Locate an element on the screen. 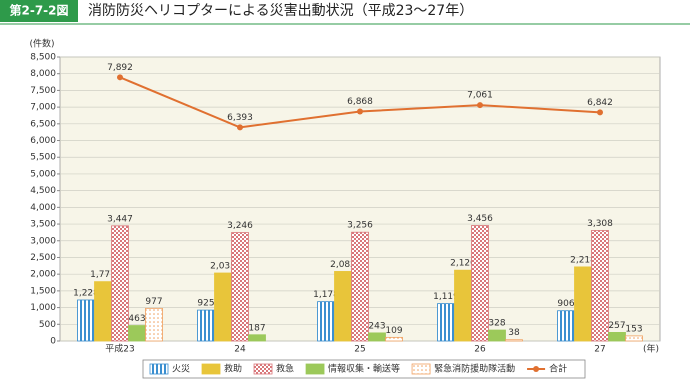  data-label: 925 is located at coordinates (205, 304).